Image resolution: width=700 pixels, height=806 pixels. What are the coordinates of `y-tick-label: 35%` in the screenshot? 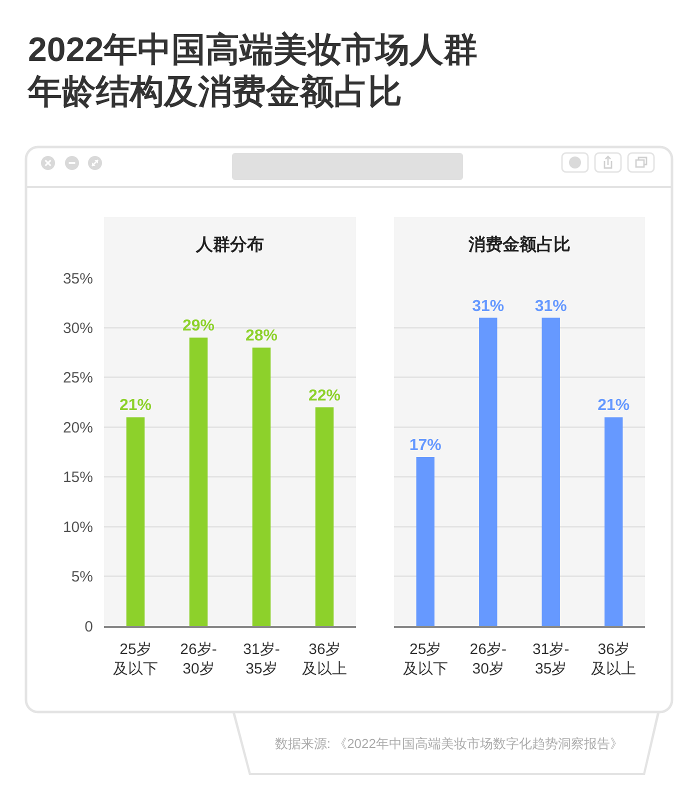 It's located at (77, 279).